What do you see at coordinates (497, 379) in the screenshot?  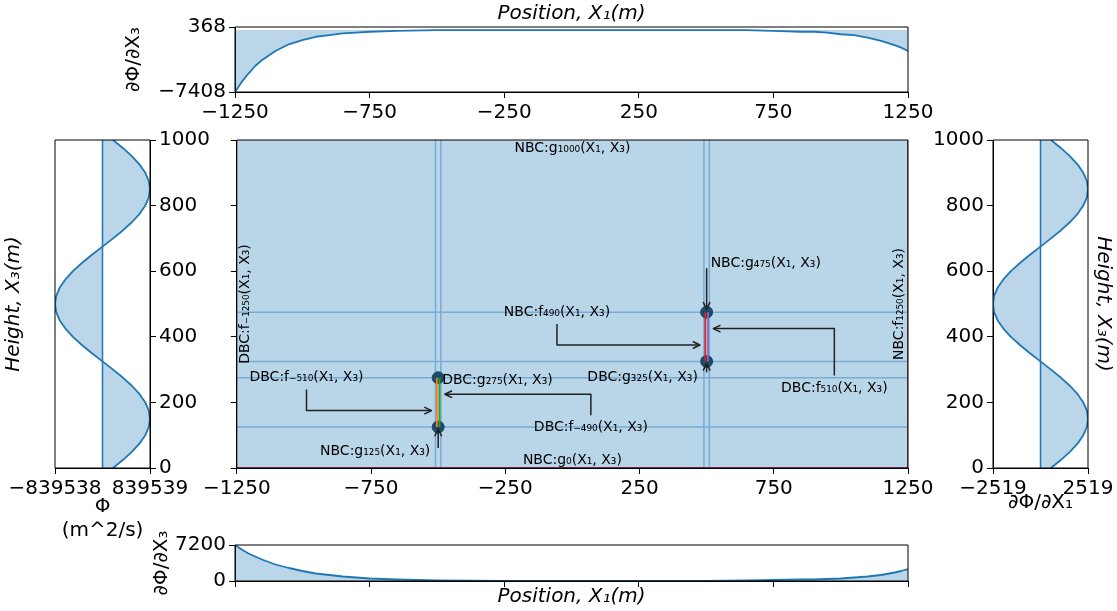 I see `annotation: DBC:g₂₇₅(X₁, X₃)` at bounding box center [497, 379].